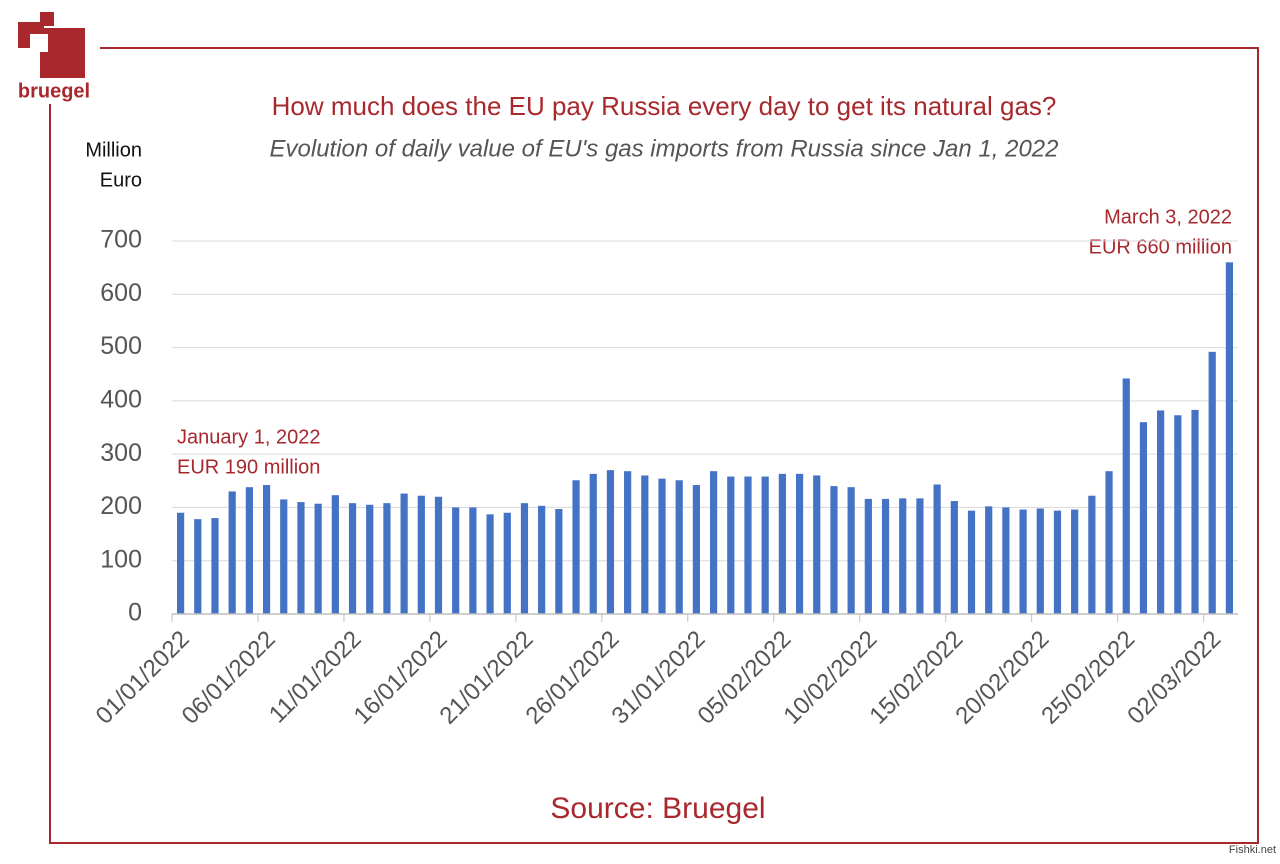  What do you see at coordinates (1252, 850) in the screenshot?
I see `watermark: Fishki.net` at bounding box center [1252, 850].